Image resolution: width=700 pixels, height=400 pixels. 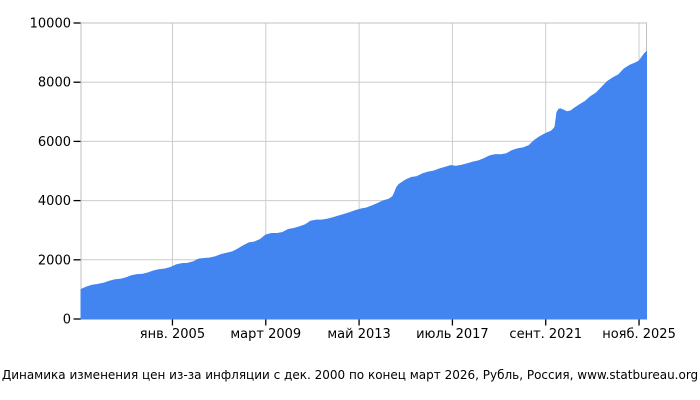 I want to click on x-axis-label: май 2013, so click(x=358, y=334).